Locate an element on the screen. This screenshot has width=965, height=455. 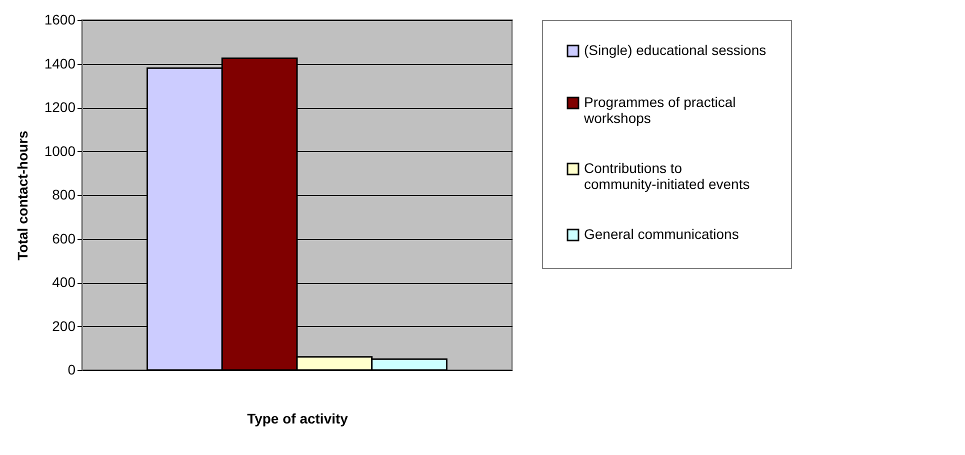
y-axis-title: Total contact-hours is located at coordinates (22, 195).